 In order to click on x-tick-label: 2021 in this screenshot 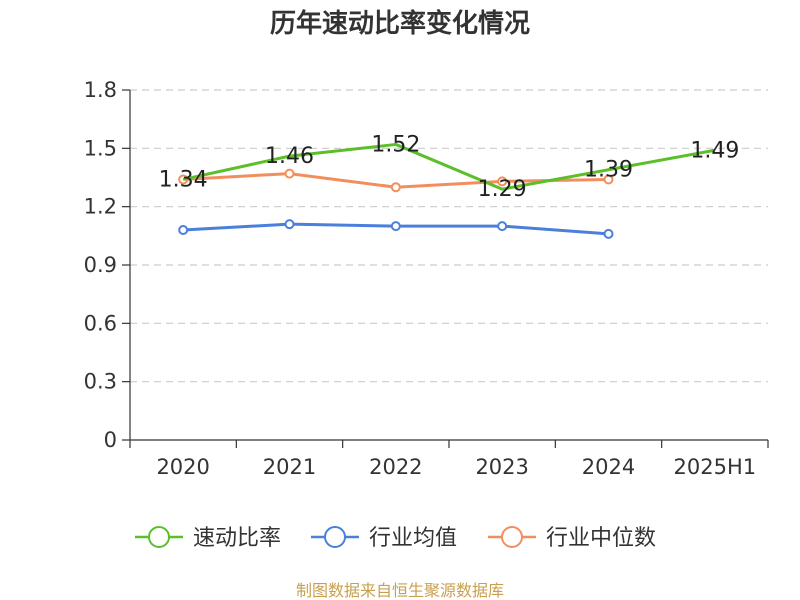, I will do `click(289, 467)`.